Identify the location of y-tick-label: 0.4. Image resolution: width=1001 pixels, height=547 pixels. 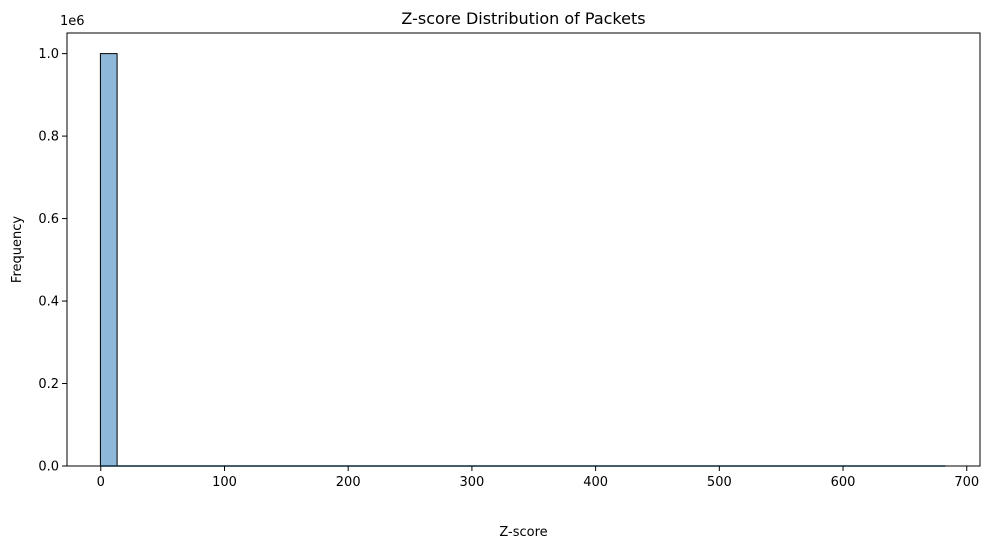
(48, 302).